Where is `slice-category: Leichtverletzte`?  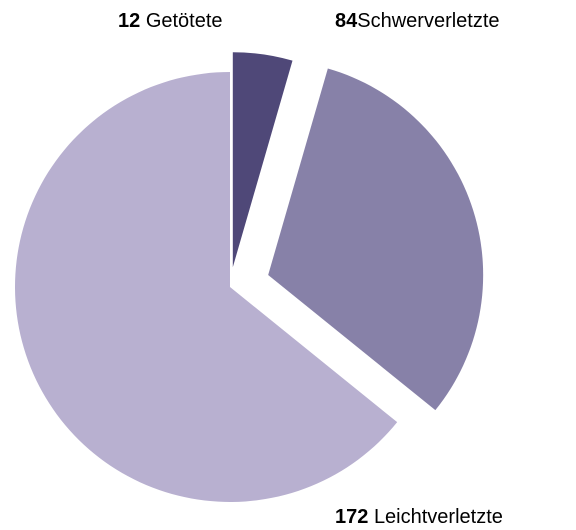
slice-category: Leichtverletzte is located at coordinates (438, 517).